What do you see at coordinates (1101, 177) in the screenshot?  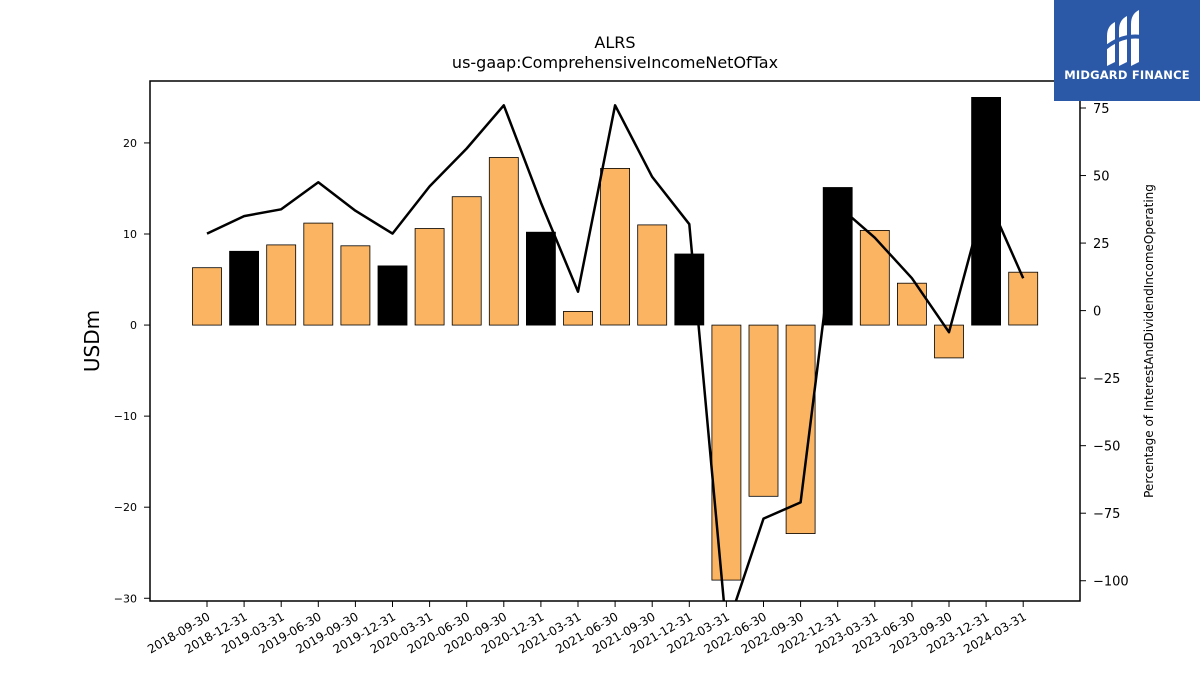 I see `y2-tick-label: 50` at bounding box center [1101, 177].